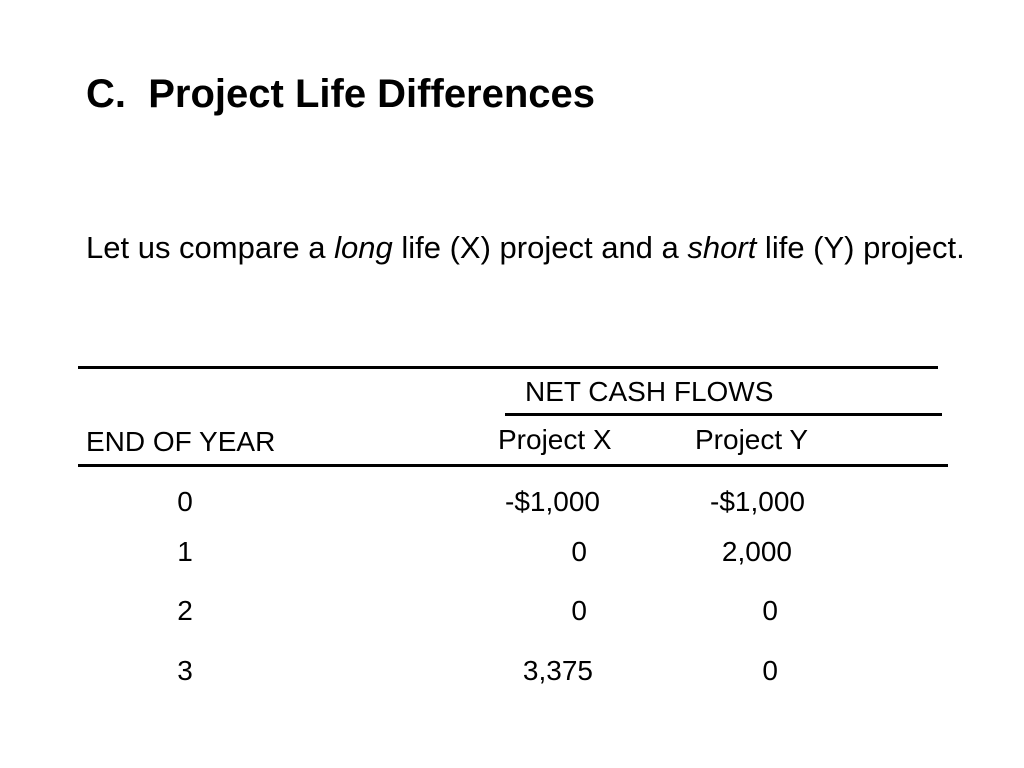 Image resolution: width=1024 pixels, height=768 pixels. Describe the element at coordinates (185, 551) in the screenshot. I see `year-cell: 1` at that location.